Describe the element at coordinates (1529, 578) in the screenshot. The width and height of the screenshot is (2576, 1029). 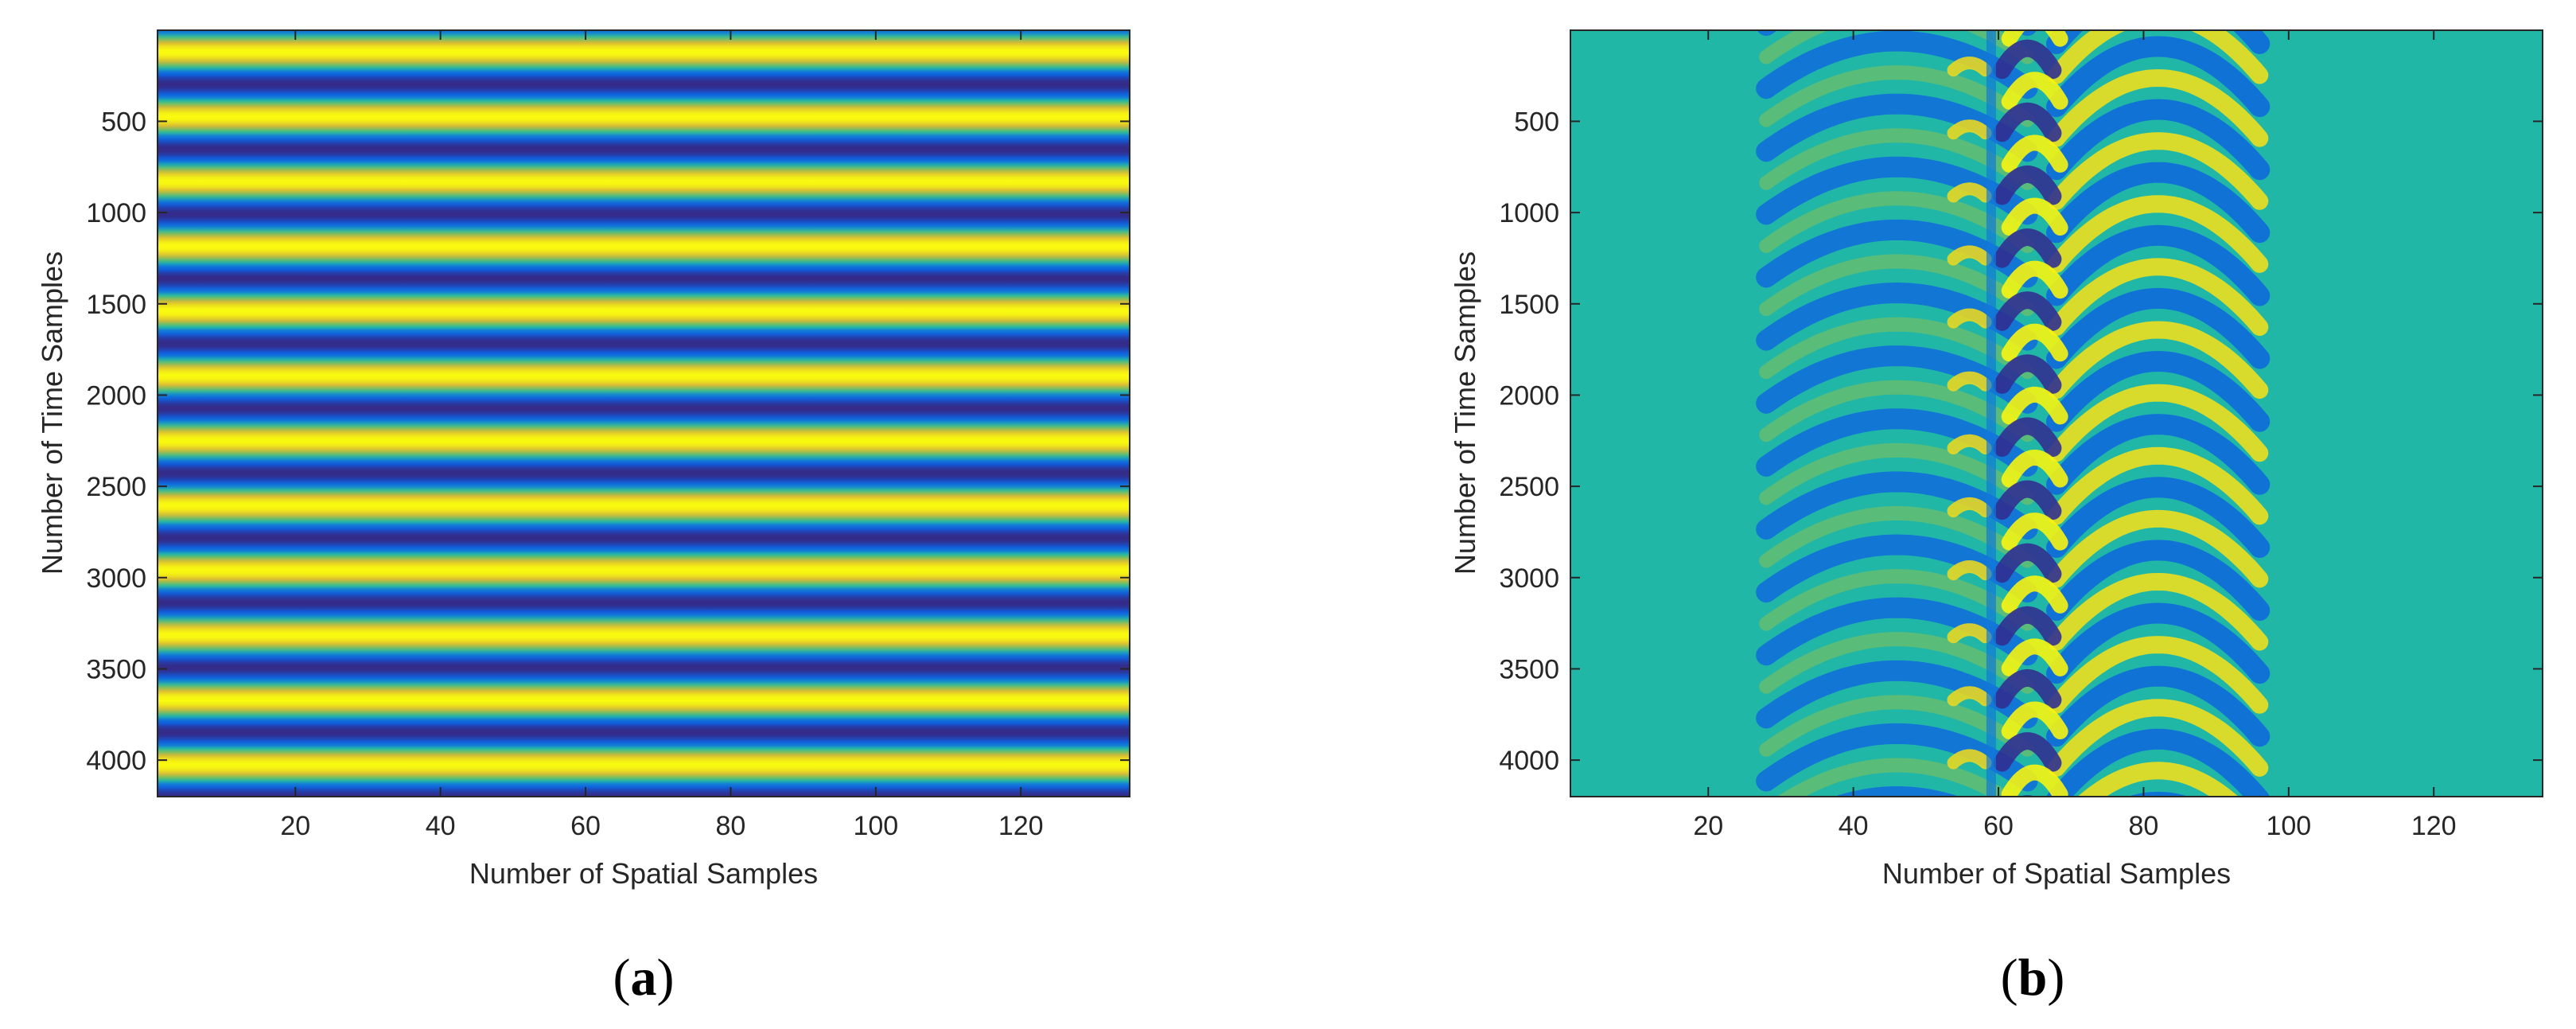
I see `y-tick-label: 3000` at that location.